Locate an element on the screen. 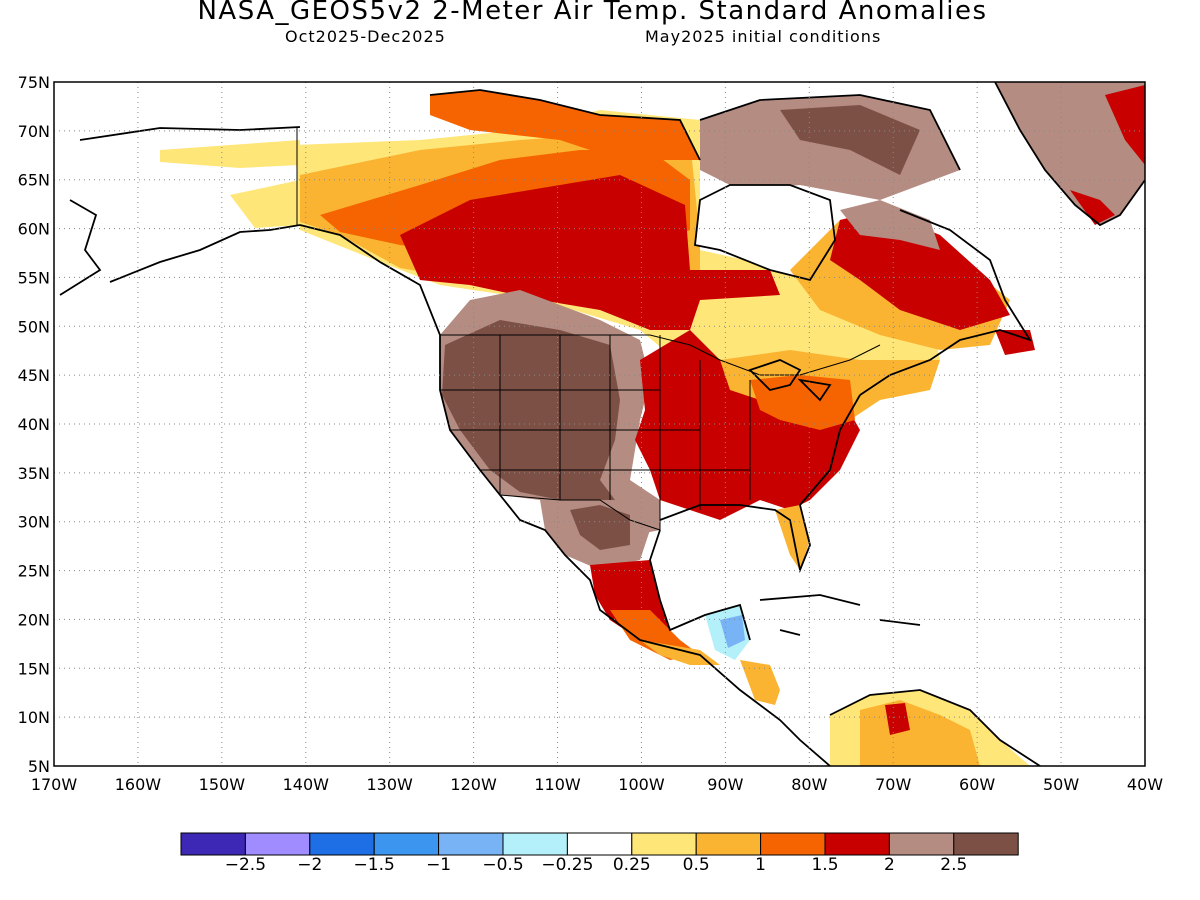 The image size is (1200, 900). colorbar-label: −2 is located at coordinates (310, 865).